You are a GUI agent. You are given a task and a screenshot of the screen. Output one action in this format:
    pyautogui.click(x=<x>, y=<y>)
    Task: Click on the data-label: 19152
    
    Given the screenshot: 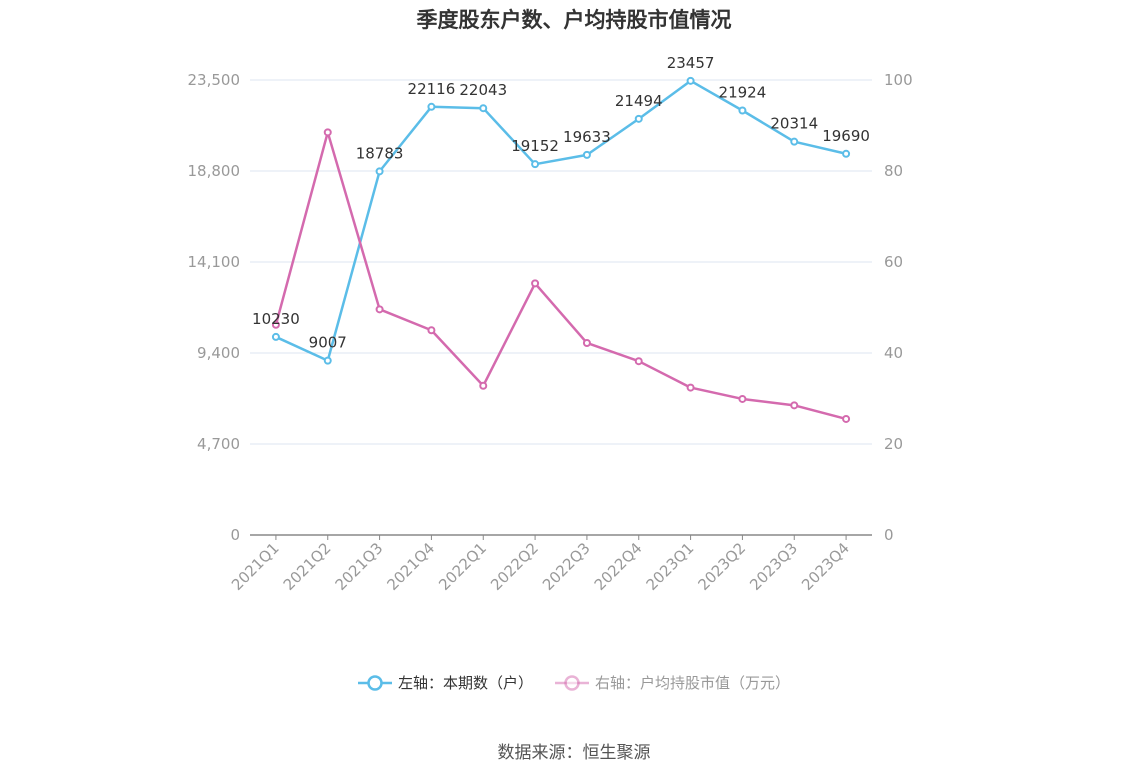 What is the action you would take?
    pyautogui.click(x=535, y=146)
    